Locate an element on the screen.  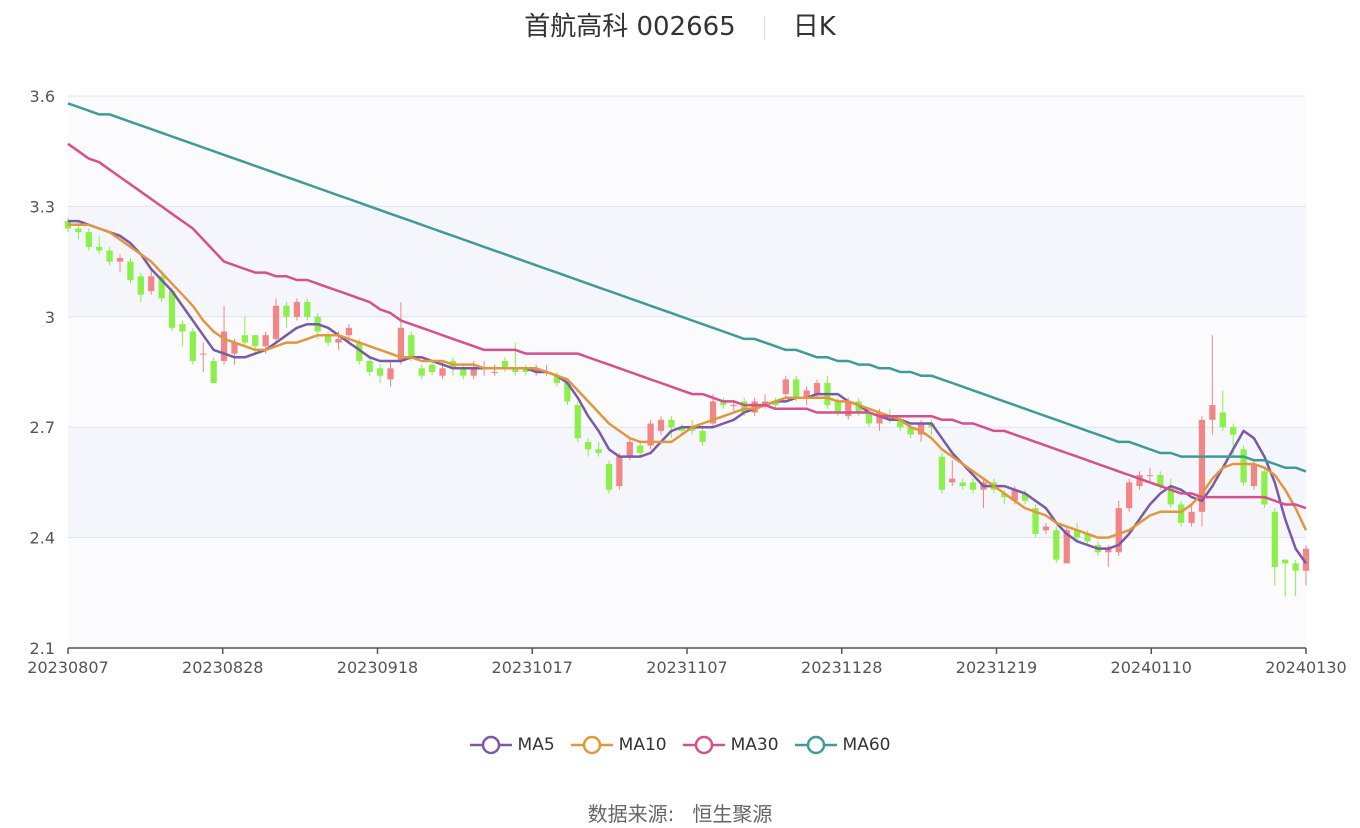
legend-marker-icon is located at coordinates (815, 745).